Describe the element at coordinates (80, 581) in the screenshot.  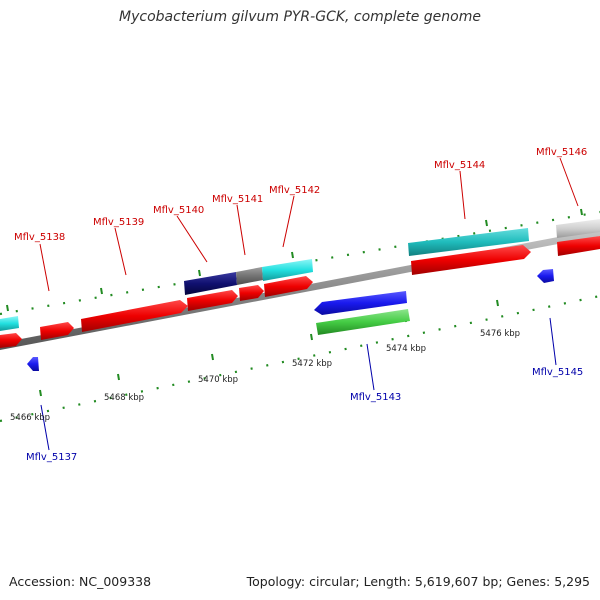
I see `accession-text: Accession: NC_009338` at that location.